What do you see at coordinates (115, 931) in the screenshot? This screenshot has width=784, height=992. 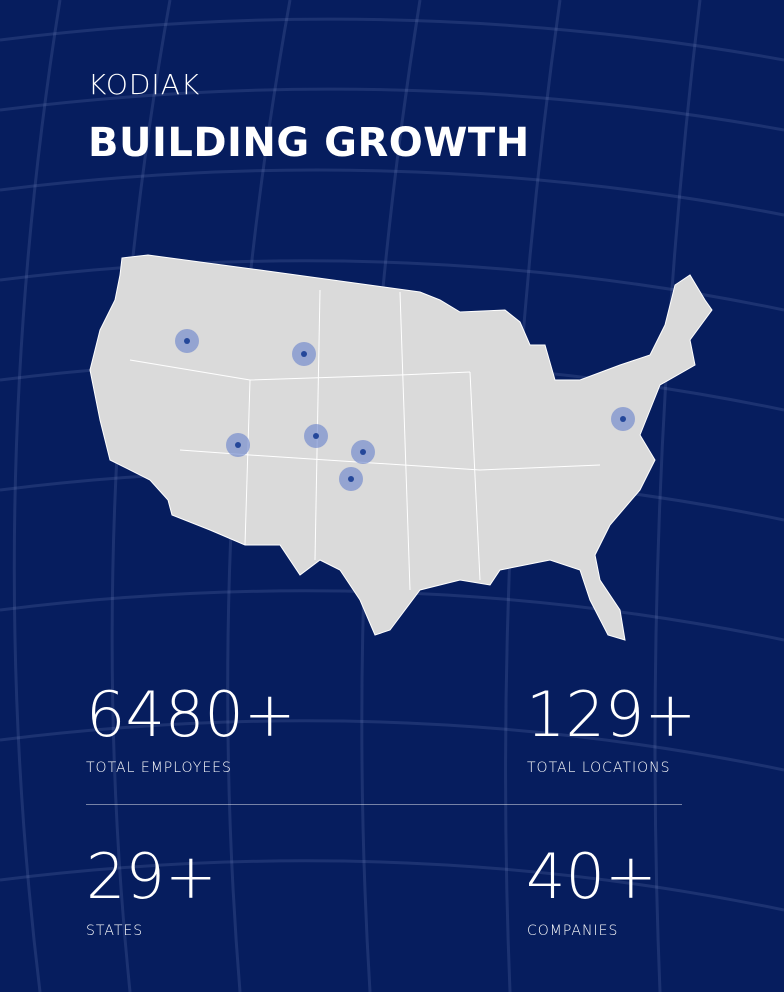 I see `stat-label: STATES` at bounding box center [115, 931].